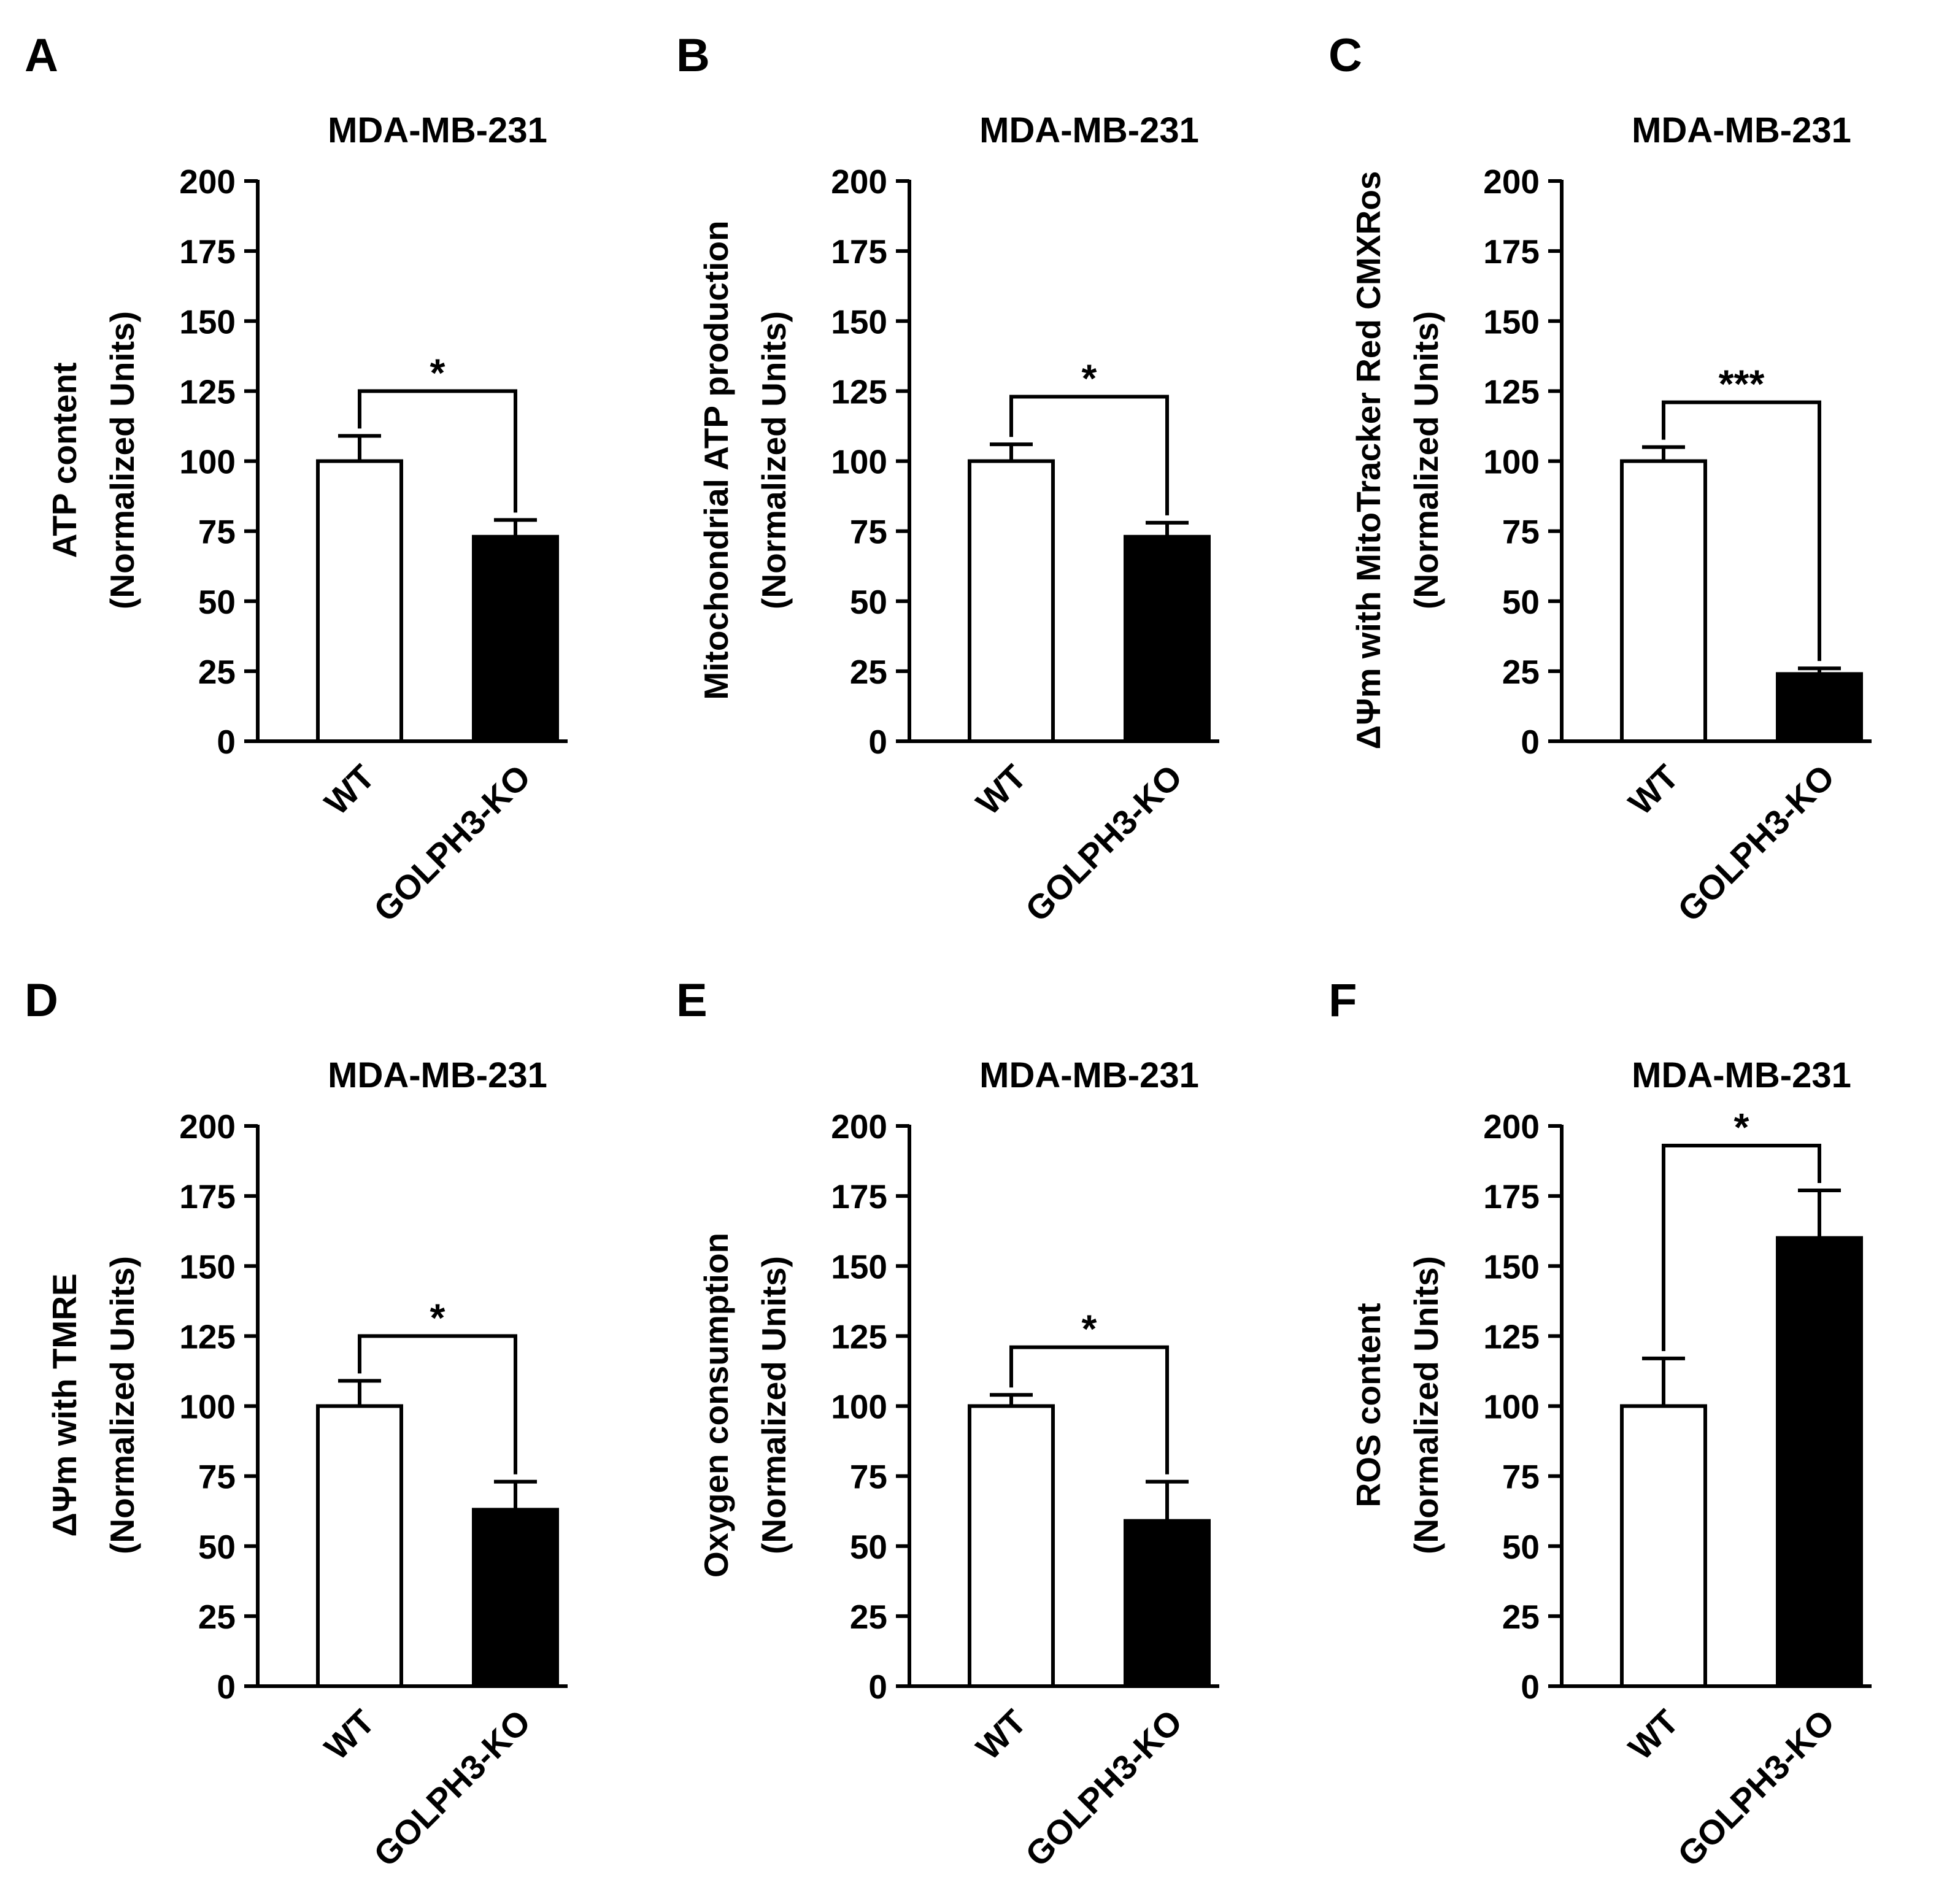  What do you see at coordinates (41, 1000) in the screenshot?
I see `panel-label: D` at bounding box center [41, 1000].